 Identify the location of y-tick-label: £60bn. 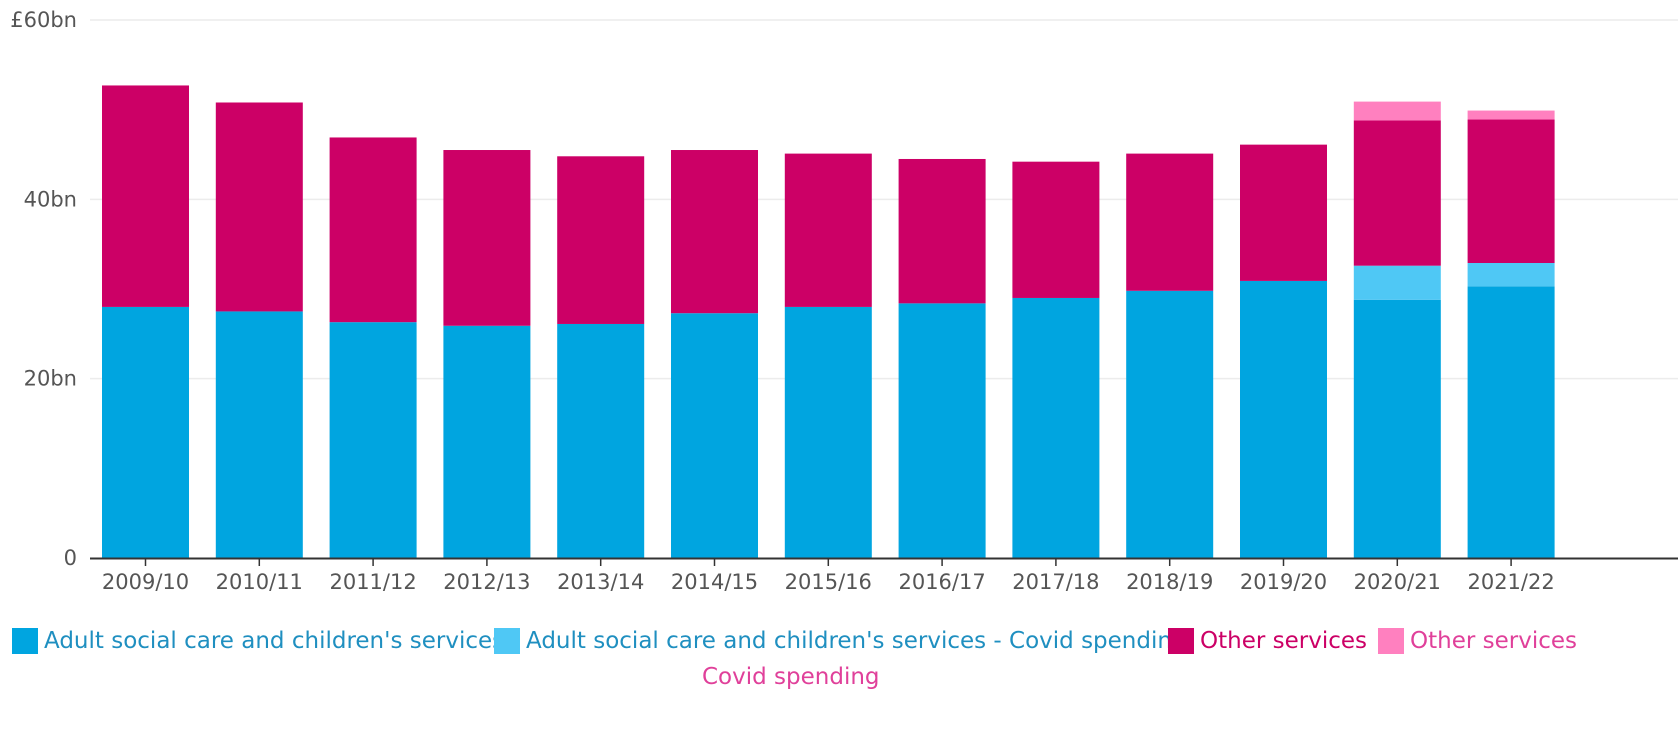
(43, 20).